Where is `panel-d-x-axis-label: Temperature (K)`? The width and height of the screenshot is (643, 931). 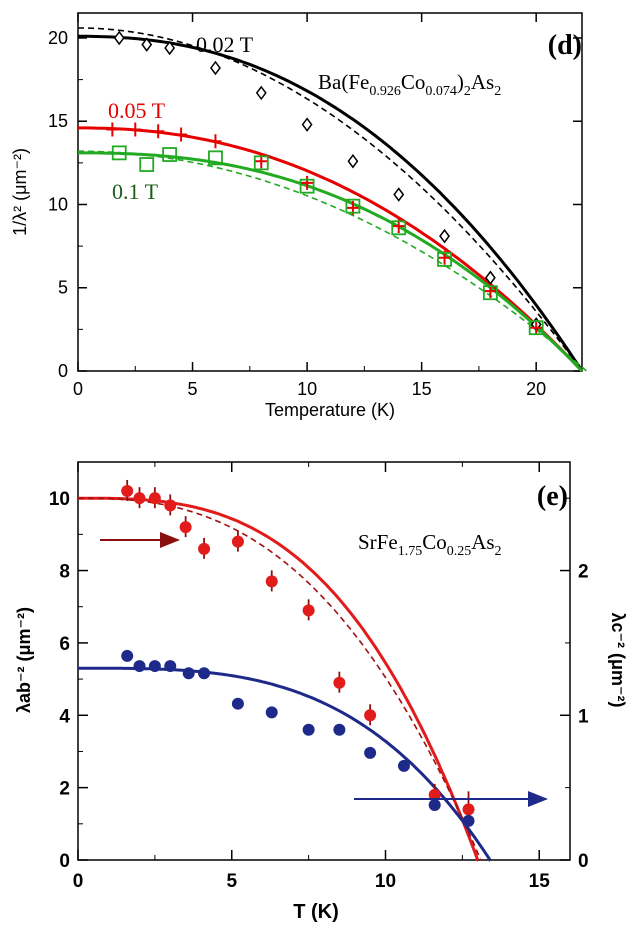 panel-d-x-axis-label: Temperature (K) is located at coordinates (330, 410).